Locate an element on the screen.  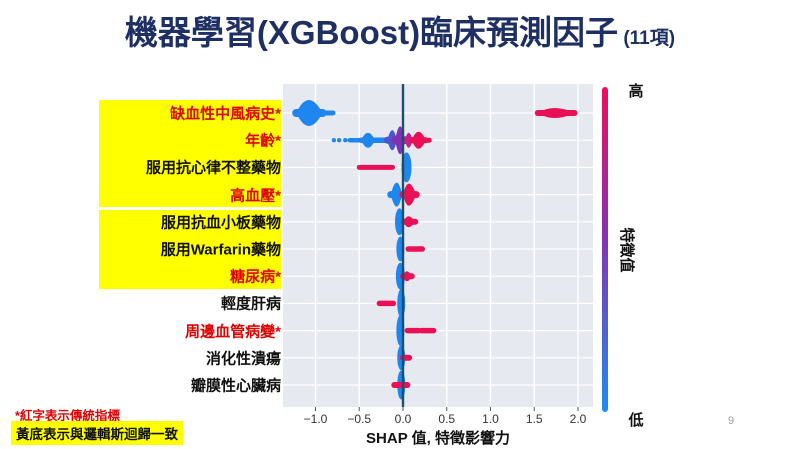
feature-label-3: 服用抗心律不整藥物 is located at coordinates (213, 168).